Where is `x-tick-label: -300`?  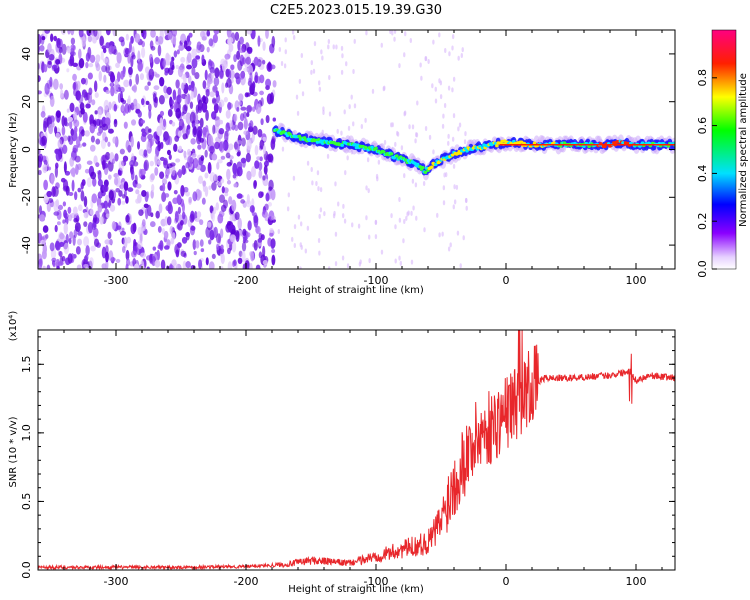
x-tick-label: -300 is located at coordinates (116, 280).